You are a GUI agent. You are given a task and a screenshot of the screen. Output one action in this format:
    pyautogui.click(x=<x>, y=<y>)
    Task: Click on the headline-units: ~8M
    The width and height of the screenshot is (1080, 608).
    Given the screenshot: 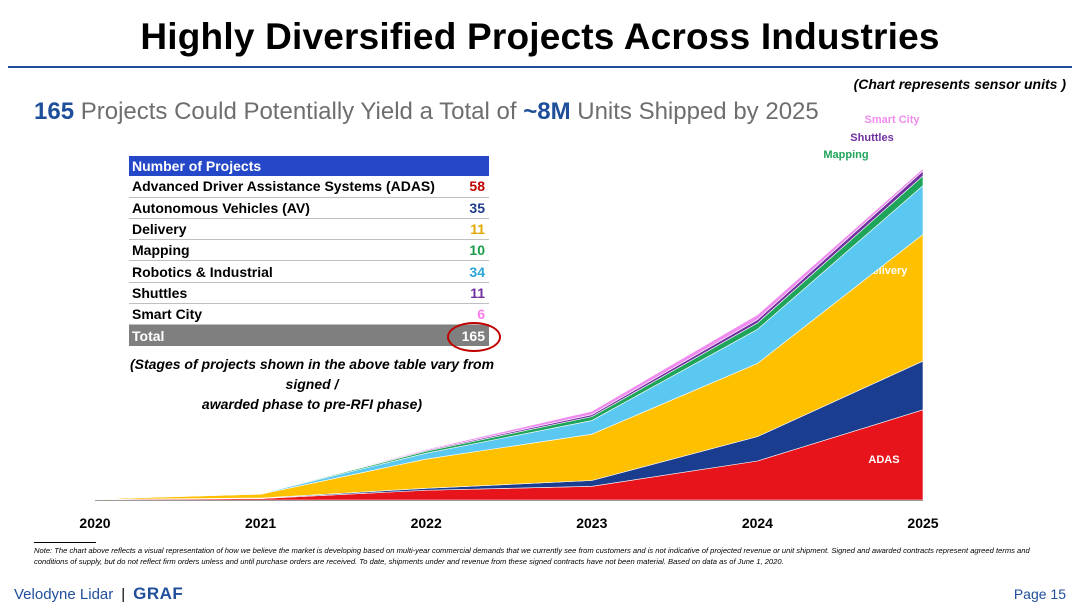 What is the action you would take?
    pyautogui.click(x=547, y=111)
    